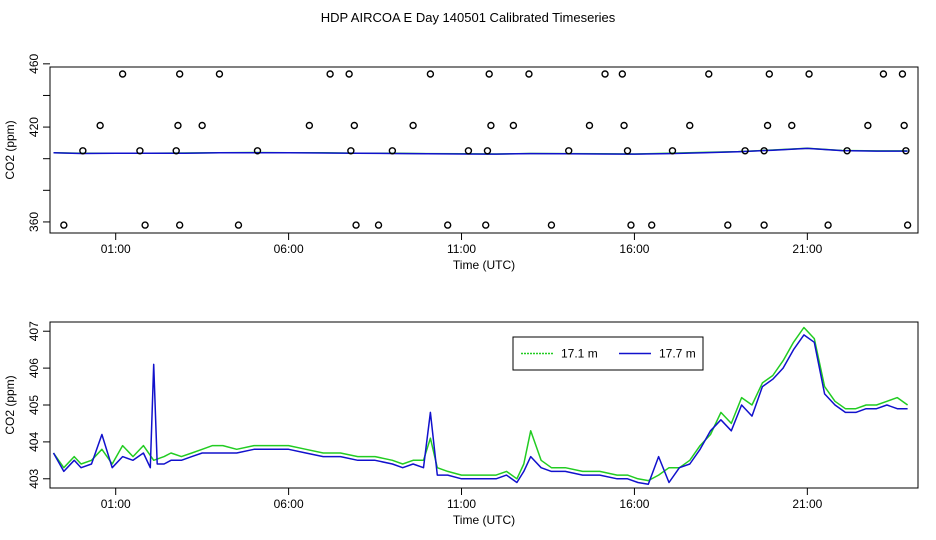 The height and width of the screenshot is (540, 936). I want to click on legend-box, so click(608, 353).